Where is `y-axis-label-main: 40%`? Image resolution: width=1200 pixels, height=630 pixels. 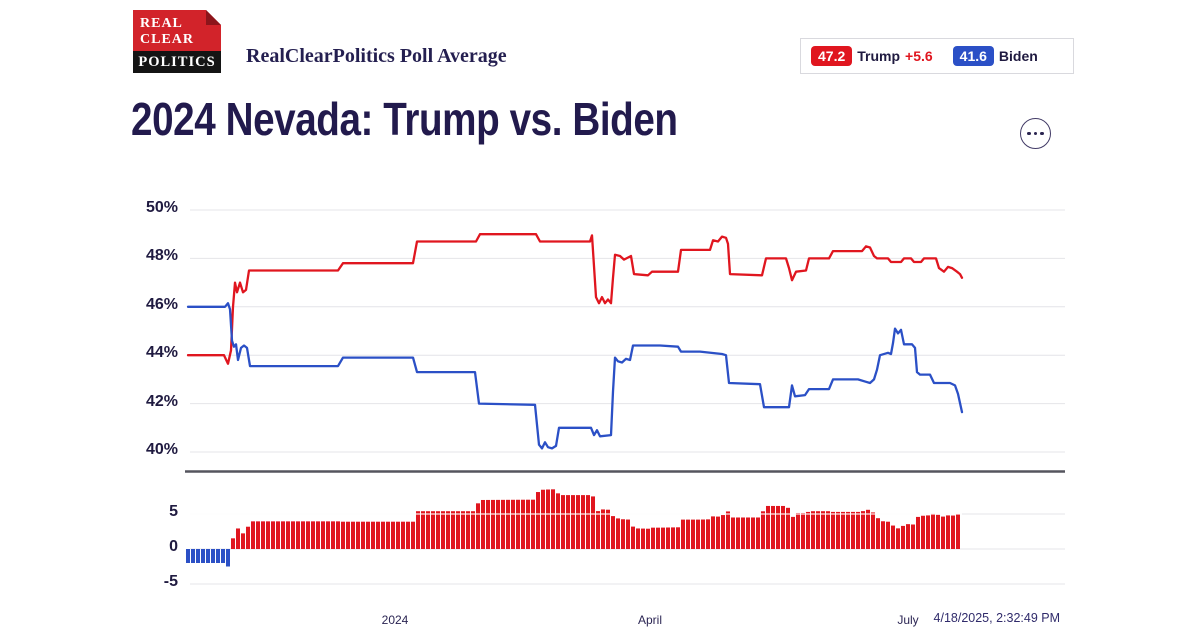 y-axis-label-main: 40% is located at coordinates (161, 449).